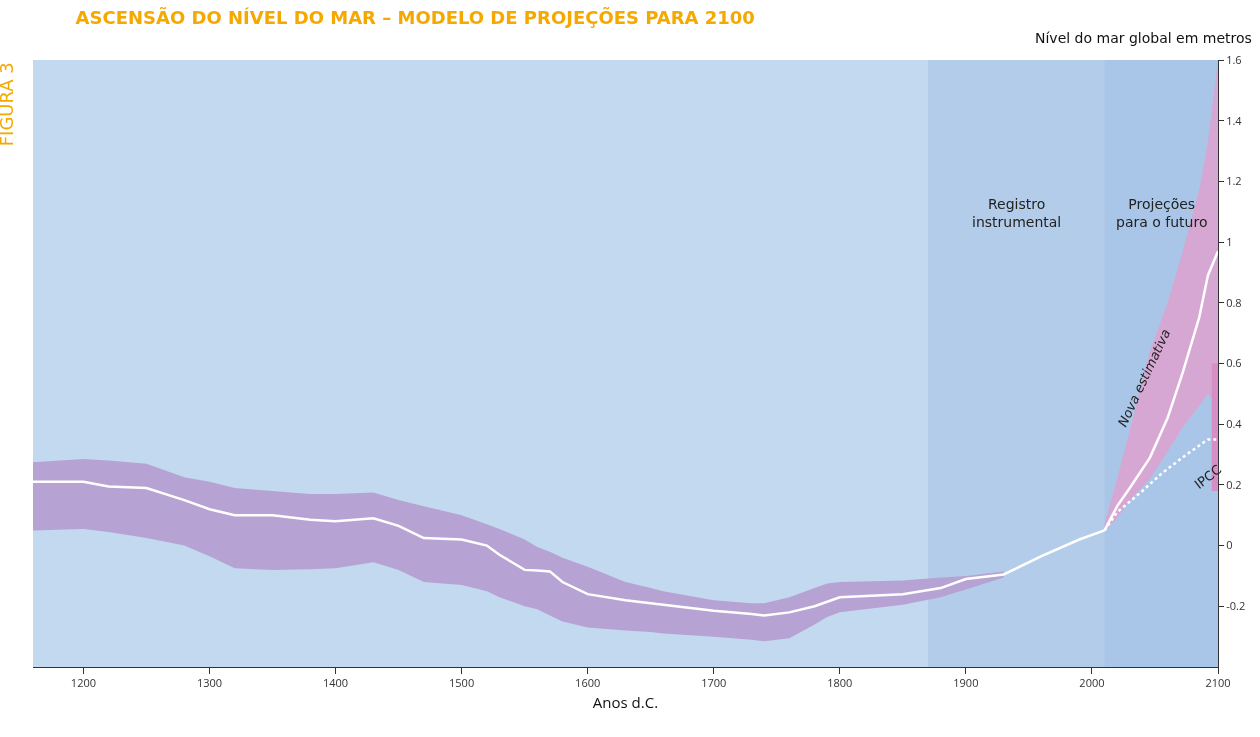  Describe the element at coordinates (714, 683) in the screenshot. I see `x-tick-label: 1700` at that location.